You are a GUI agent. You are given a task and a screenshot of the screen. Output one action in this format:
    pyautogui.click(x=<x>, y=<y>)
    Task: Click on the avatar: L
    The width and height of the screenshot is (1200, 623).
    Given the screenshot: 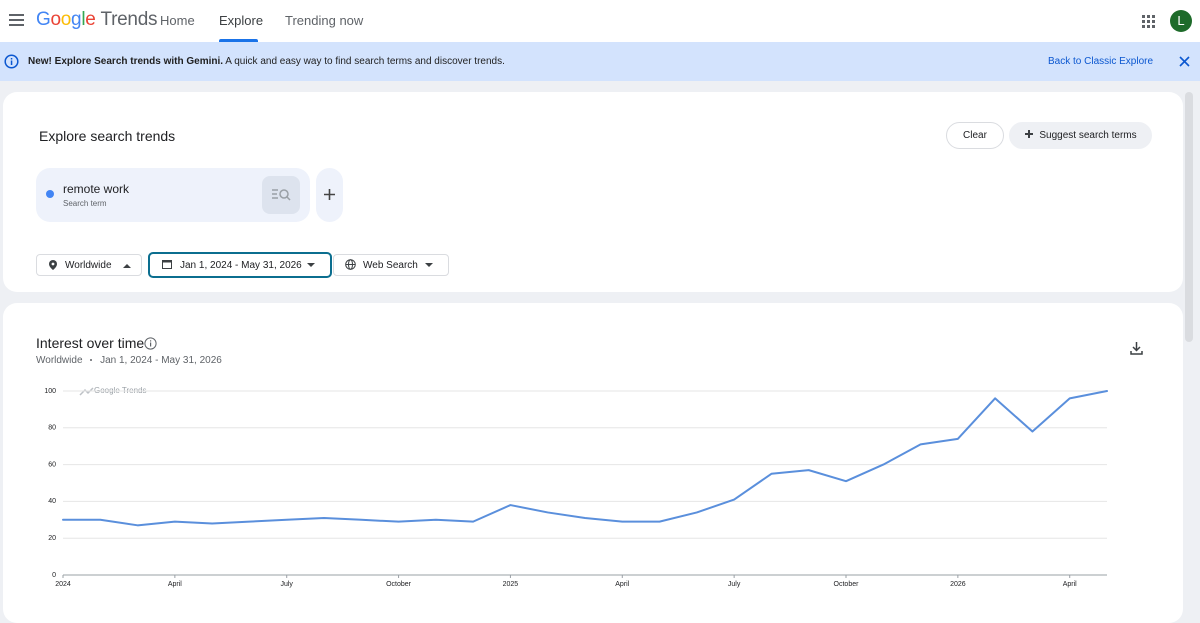 What is the action you would take?
    pyautogui.click(x=1181, y=21)
    